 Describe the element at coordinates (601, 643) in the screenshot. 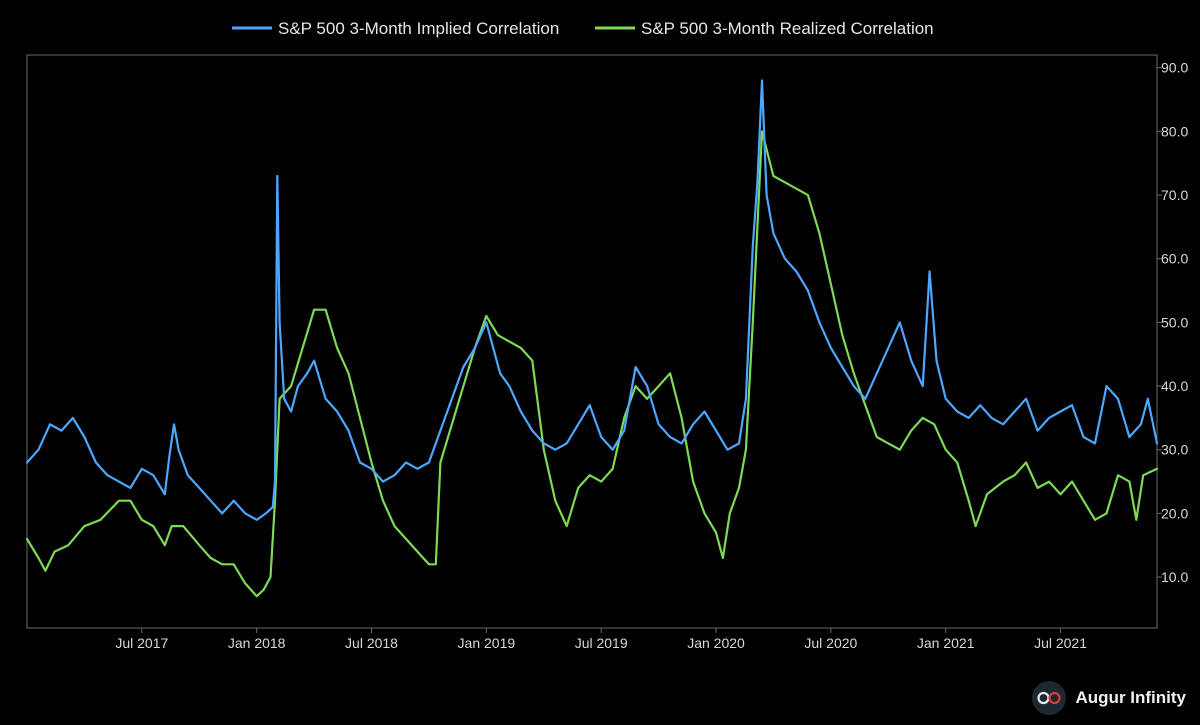

I see `x-tick-label: Jul 2019` at that location.